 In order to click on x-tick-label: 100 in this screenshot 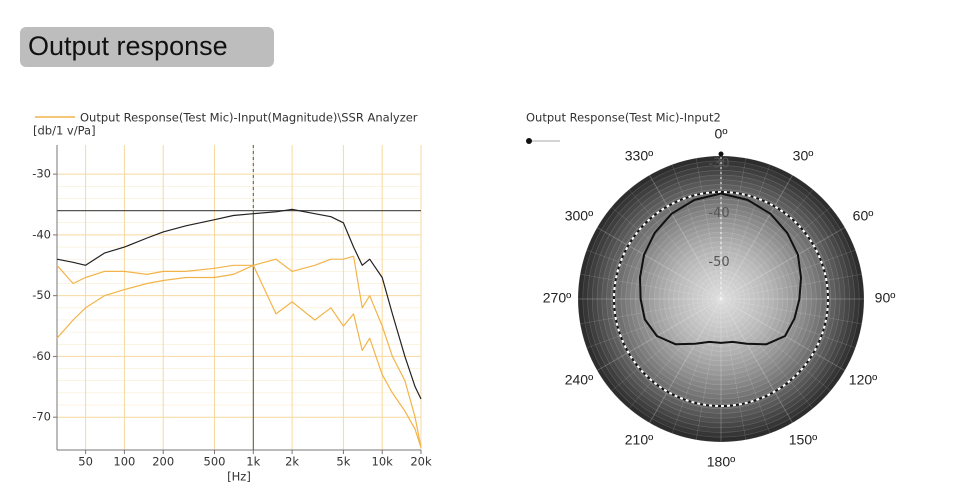, I will do `click(124, 462)`.